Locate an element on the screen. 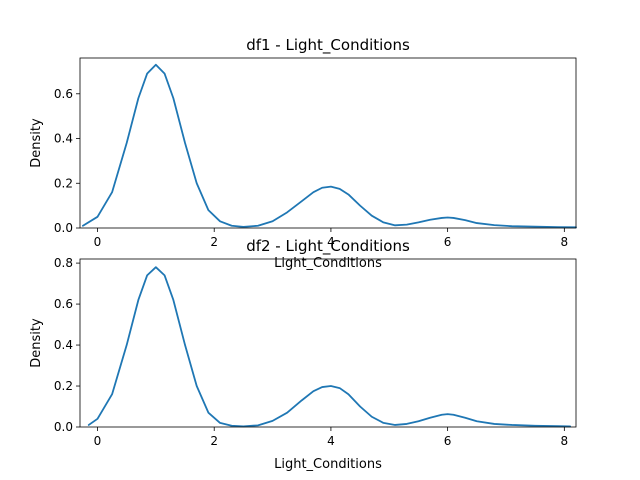 The image size is (640, 480). chart2-y-tick-label: 0.6 is located at coordinates (63, 304).